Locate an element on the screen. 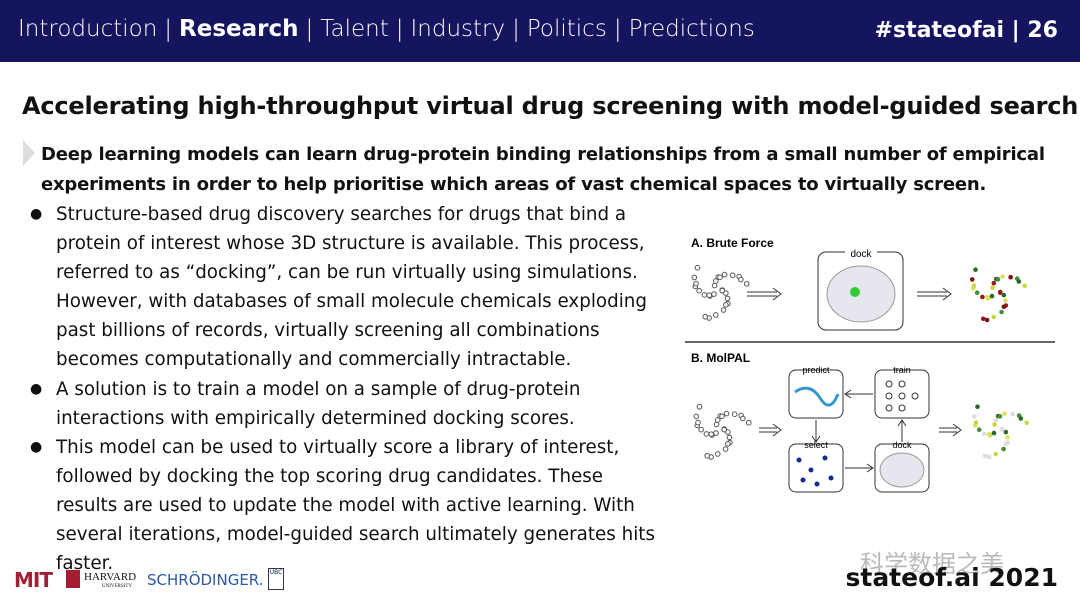  watermark: 科学数据之美 is located at coordinates (932, 564).